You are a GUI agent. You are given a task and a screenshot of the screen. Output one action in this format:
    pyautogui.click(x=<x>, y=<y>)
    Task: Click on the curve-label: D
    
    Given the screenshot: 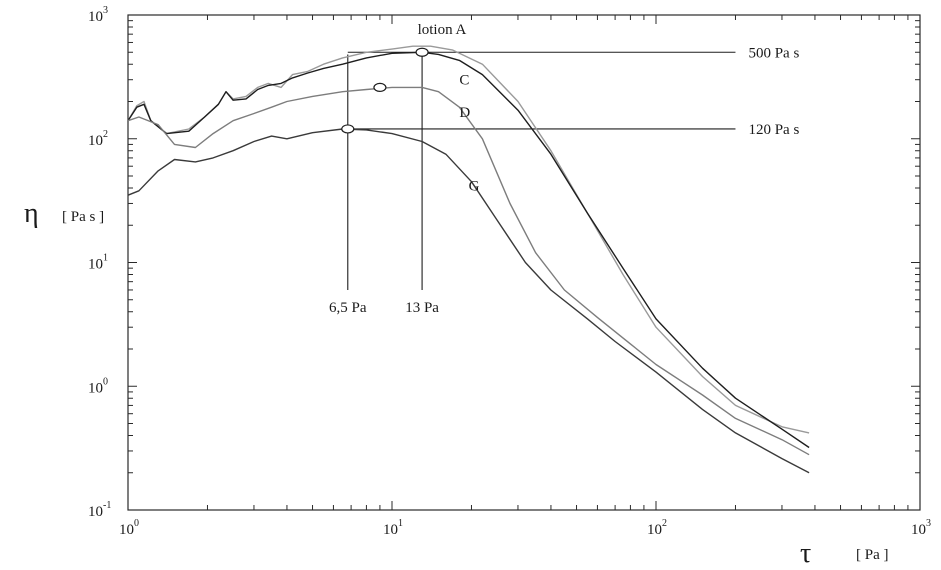 What is the action you would take?
    pyautogui.click(x=464, y=113)
    